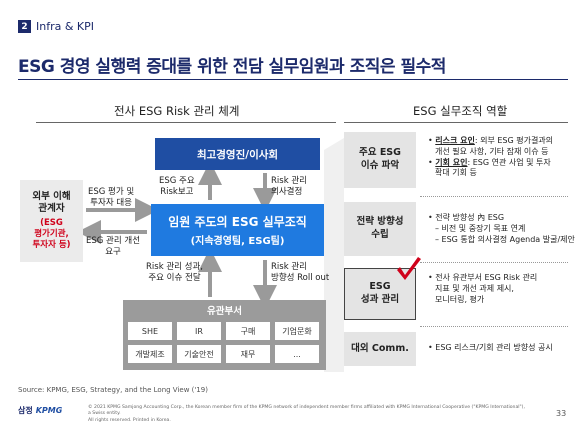 This screenshot has height=426, width=586. Describe the element at coordinates (334, 255) in the screenshot. I see `connector-funnel` at that location.